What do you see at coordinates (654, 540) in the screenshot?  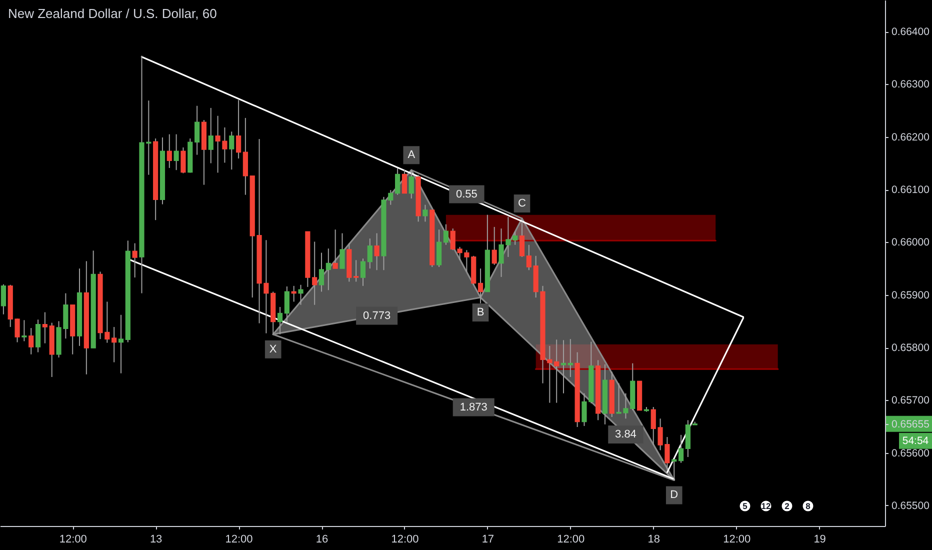 I see `x-tick-label: 18` at bounding box center [654, 540].